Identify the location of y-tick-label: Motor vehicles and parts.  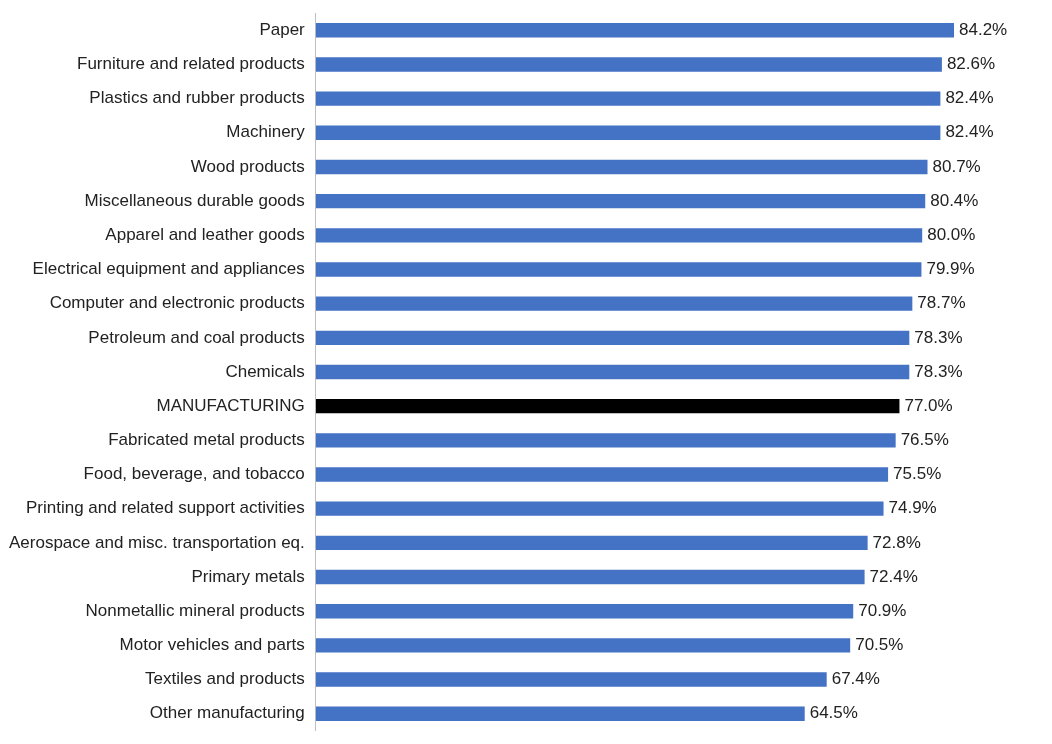
(212, 645).